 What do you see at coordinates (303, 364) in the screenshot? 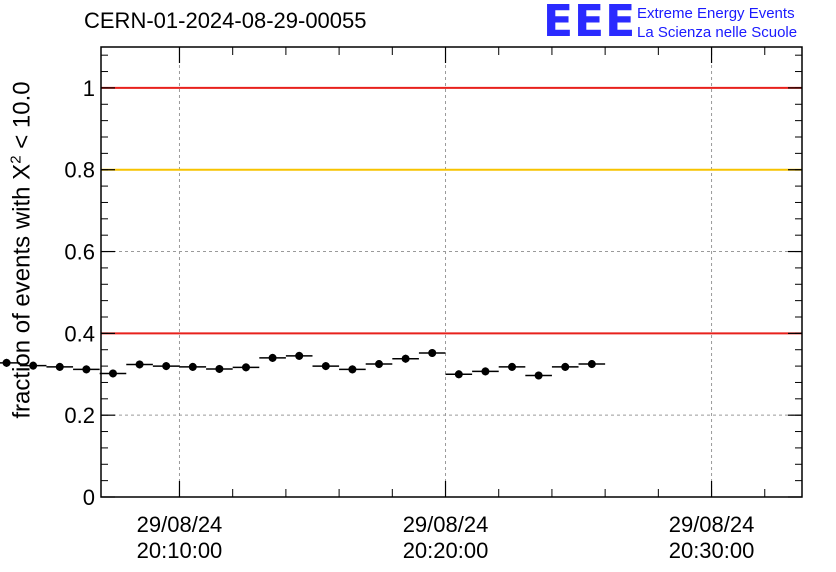
I see `data-points` at bounding box center [303, 364].